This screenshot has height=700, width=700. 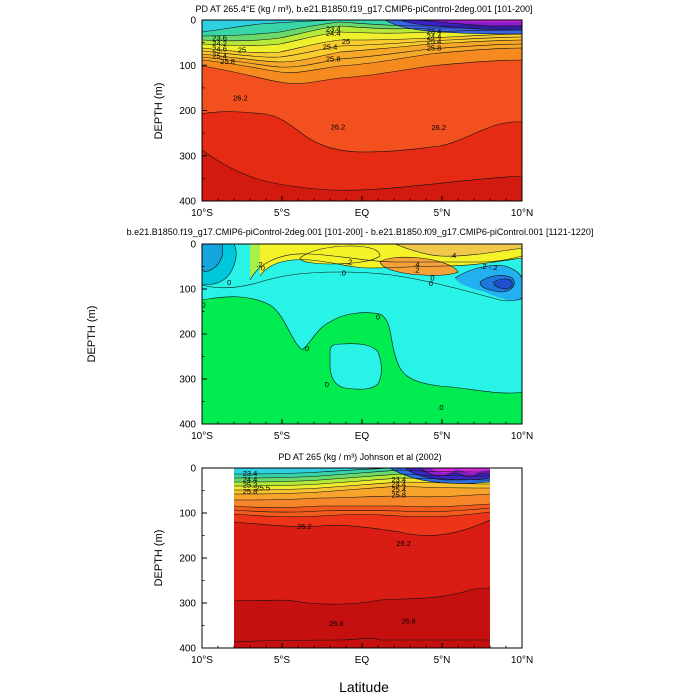 I want to click on panel-2-field, so click(x=362, y=334).